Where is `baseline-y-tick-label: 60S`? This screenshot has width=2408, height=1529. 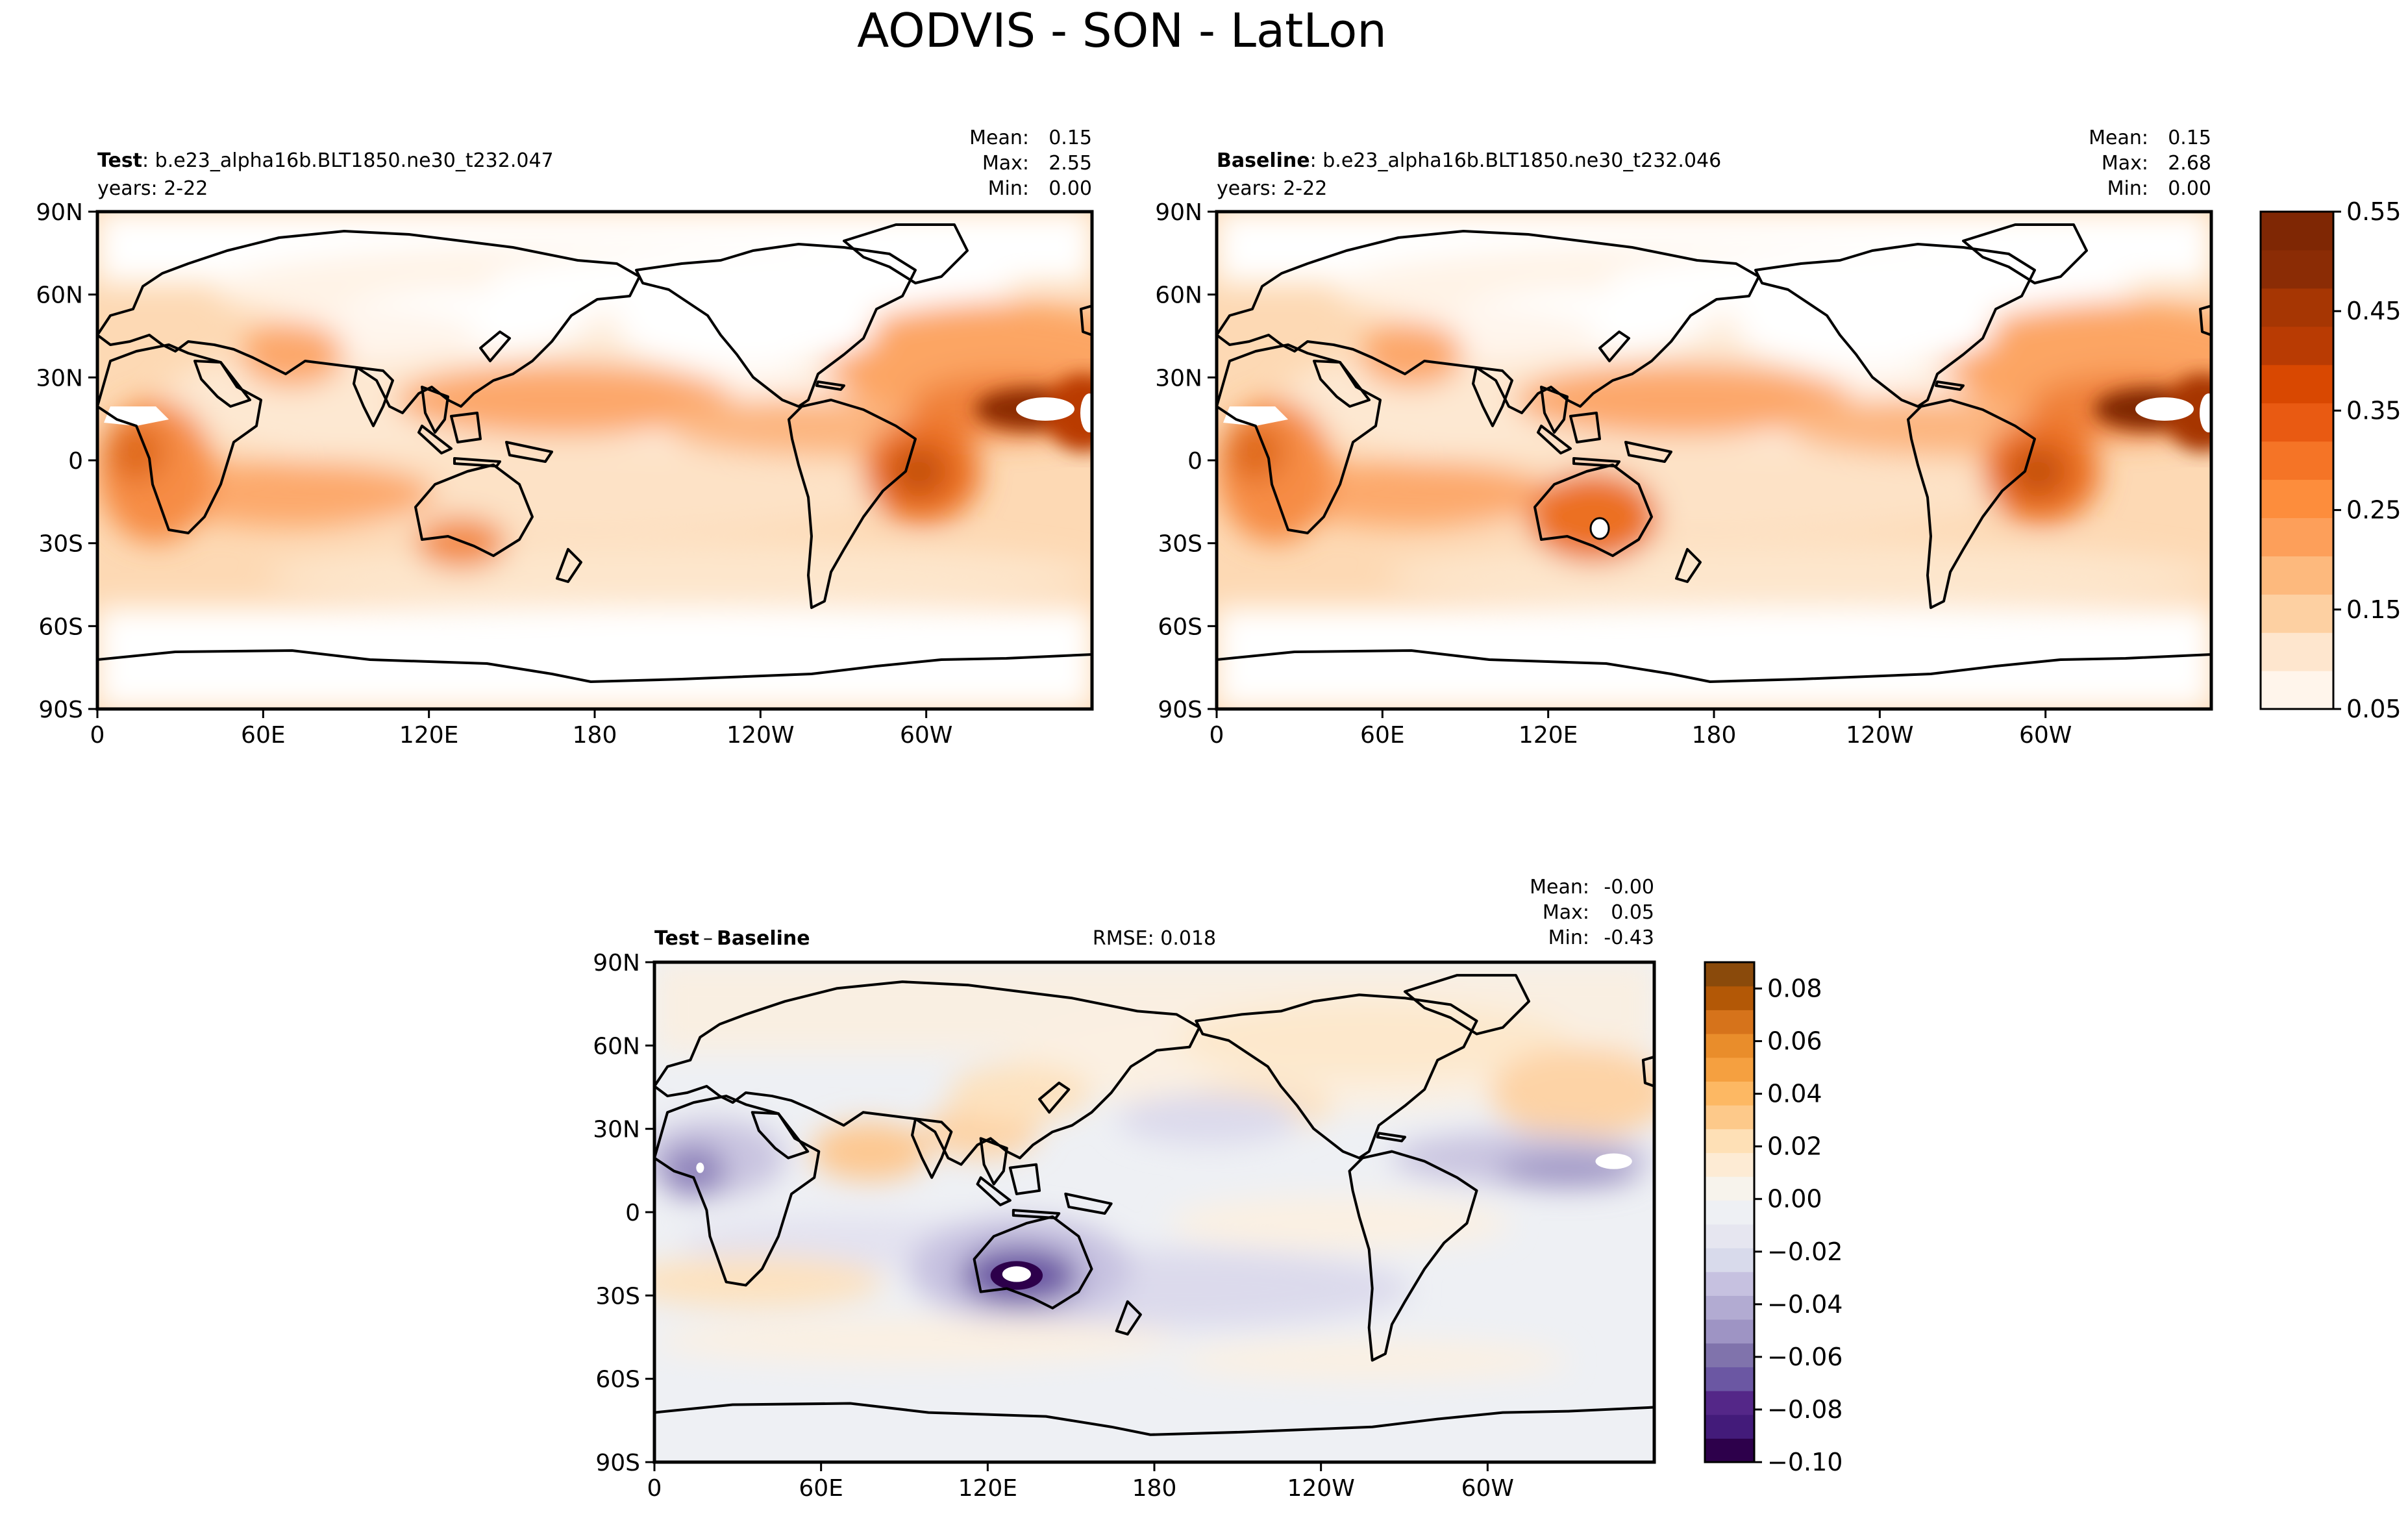 baseline-y-tick-label: 60S is located at coordinates (1180, 627).